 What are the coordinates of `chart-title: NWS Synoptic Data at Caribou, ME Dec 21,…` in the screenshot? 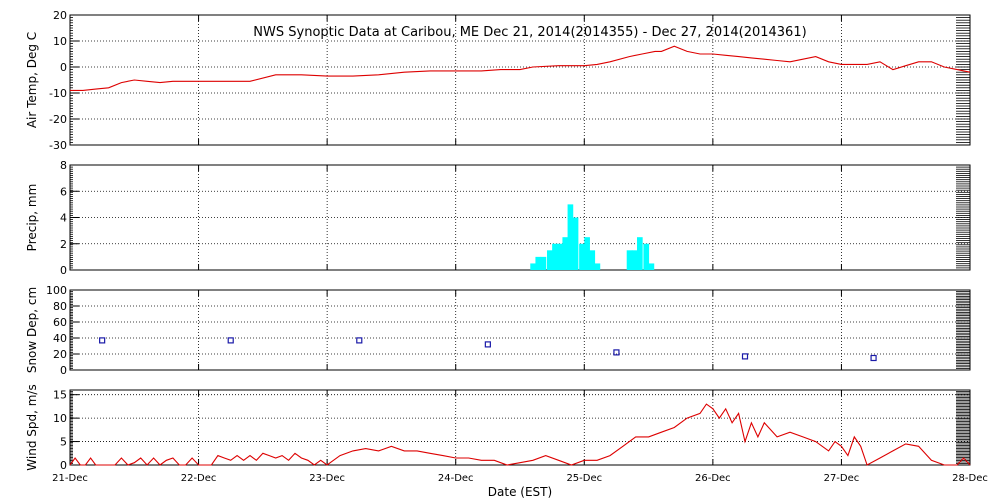 It's located at (529, 32).